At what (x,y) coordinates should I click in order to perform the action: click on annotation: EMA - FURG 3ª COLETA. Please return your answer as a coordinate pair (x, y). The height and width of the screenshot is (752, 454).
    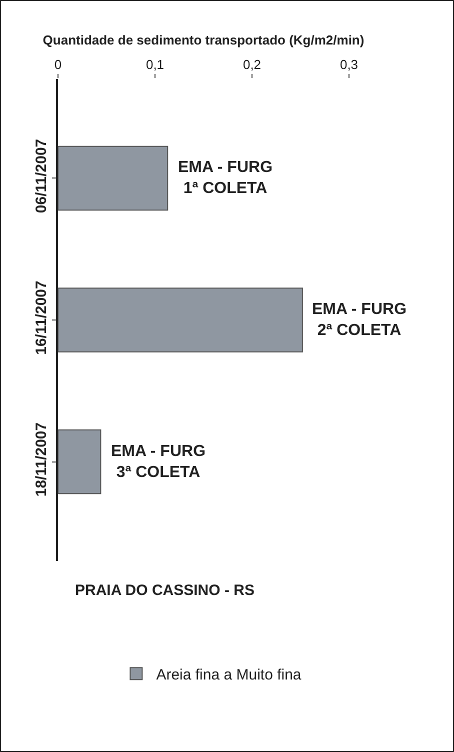
    Looking at the image, I should click on (158, 462).